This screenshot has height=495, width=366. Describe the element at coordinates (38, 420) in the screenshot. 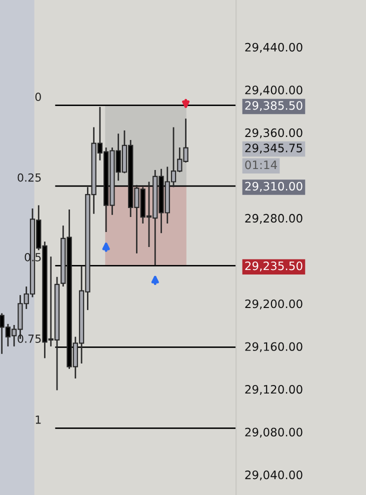

I see `annotation: 1` at that location.